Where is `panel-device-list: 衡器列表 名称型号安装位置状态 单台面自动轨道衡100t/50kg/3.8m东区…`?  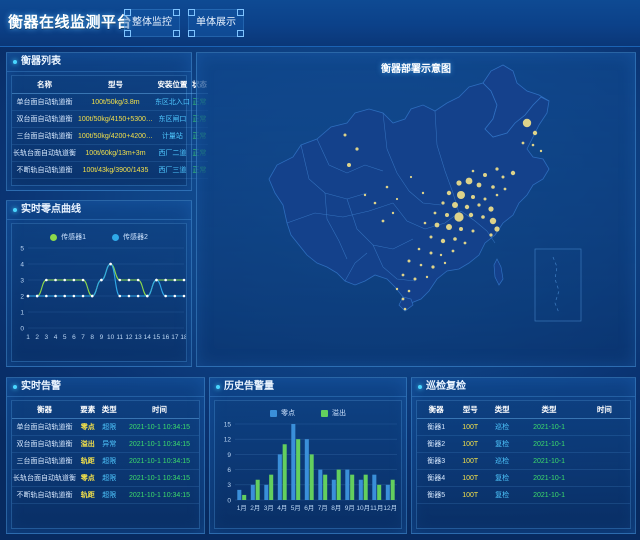
panel-device-list: 衡器列表 名称型号安装位置状态 单台面自动轨道衡100t/50kg/3.8m东区… is located at coordinates (107, 121).